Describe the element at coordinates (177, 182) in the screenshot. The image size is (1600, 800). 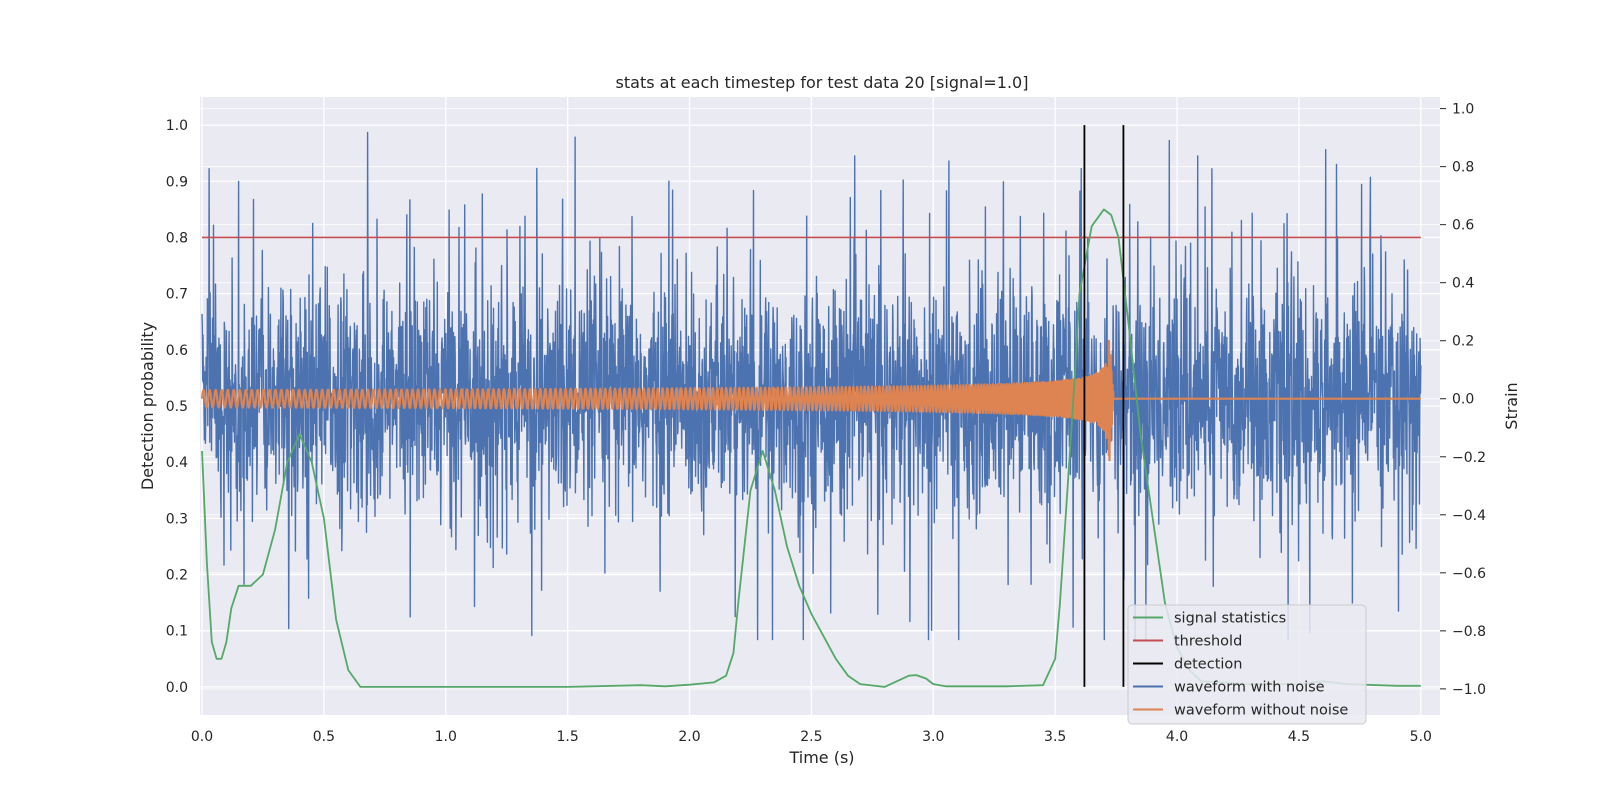
I see `y-tick-label: 0.9` at that location.